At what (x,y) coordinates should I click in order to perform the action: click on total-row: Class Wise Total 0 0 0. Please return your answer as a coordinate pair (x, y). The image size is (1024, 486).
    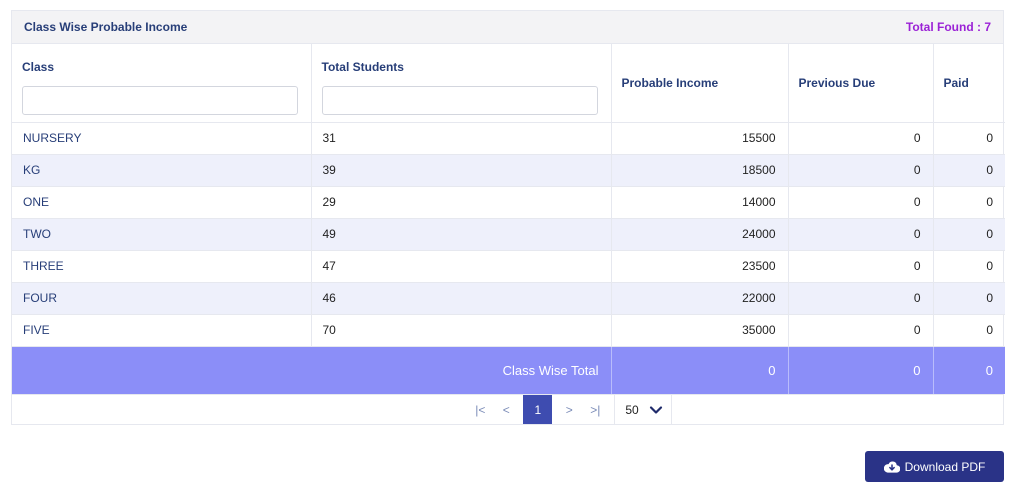
    Looking at the image, I should click on (508, 370).